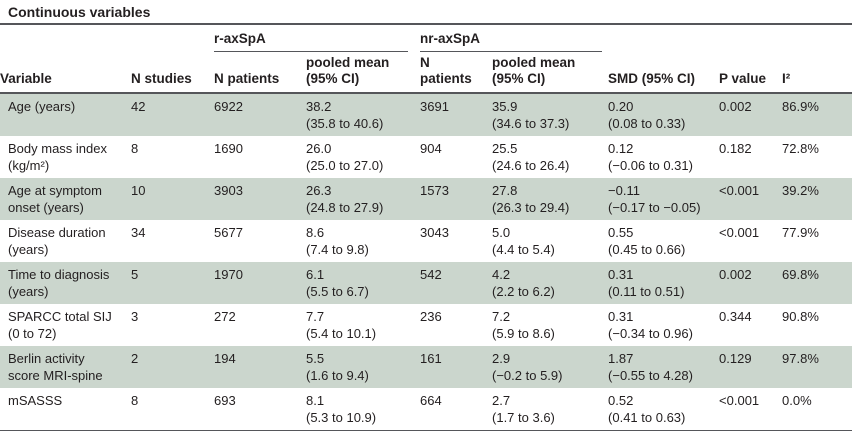  Describe the element at coordinates (337, 241) in the screenshot. I see `cell-r-pooled-mean: 8.6 (7.4 to 9.8)` at that location.